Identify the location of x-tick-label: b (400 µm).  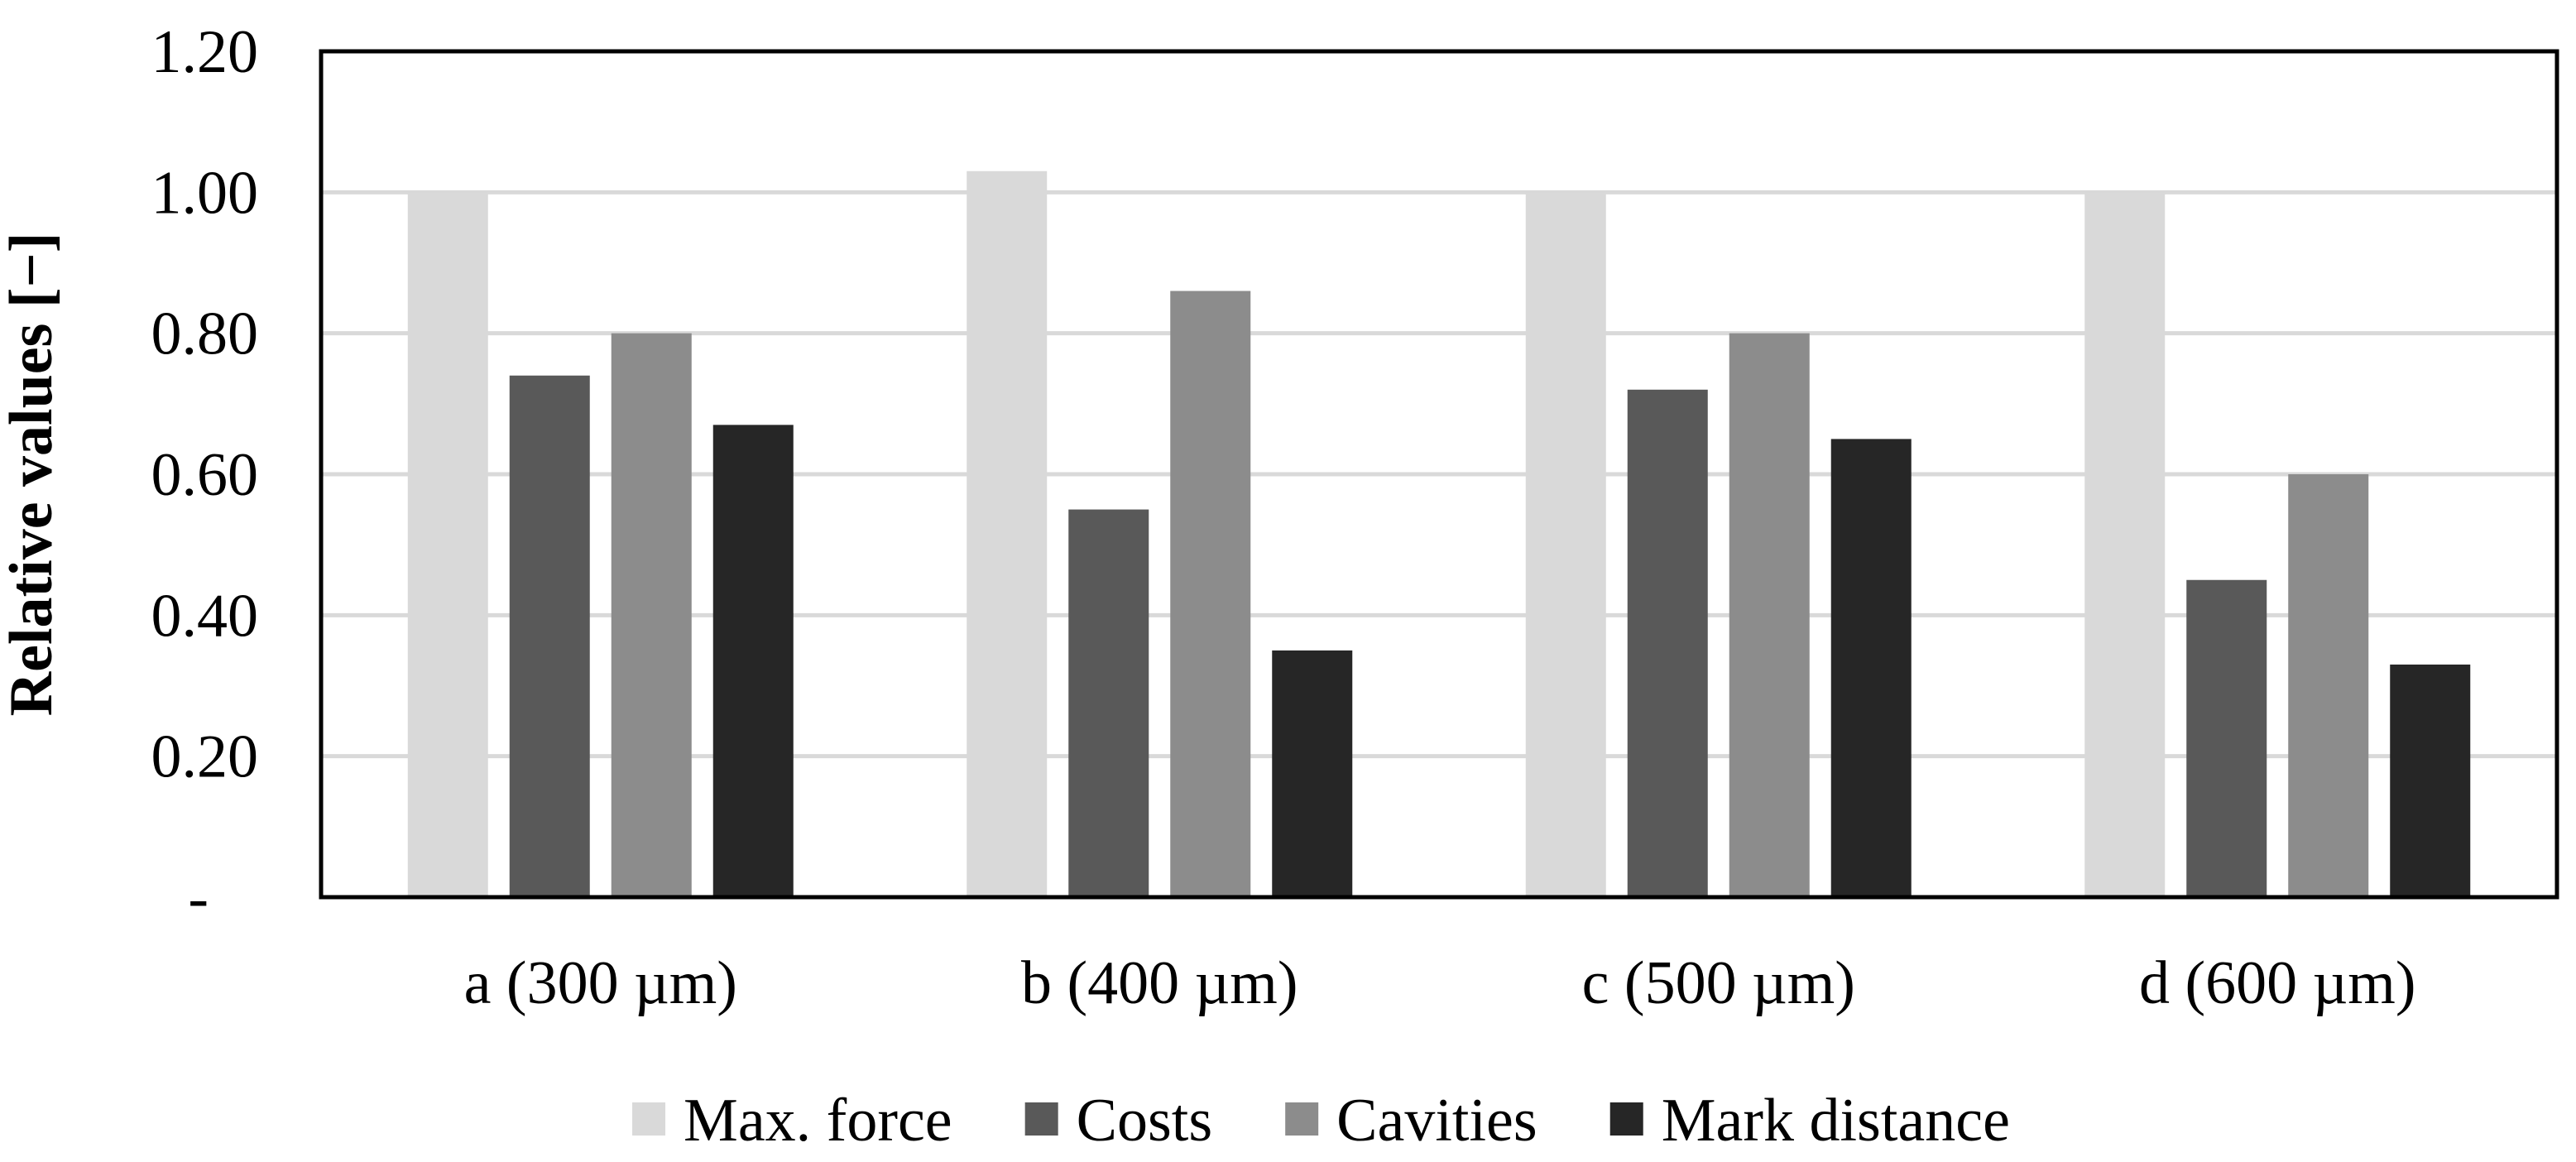
(1159, 983).